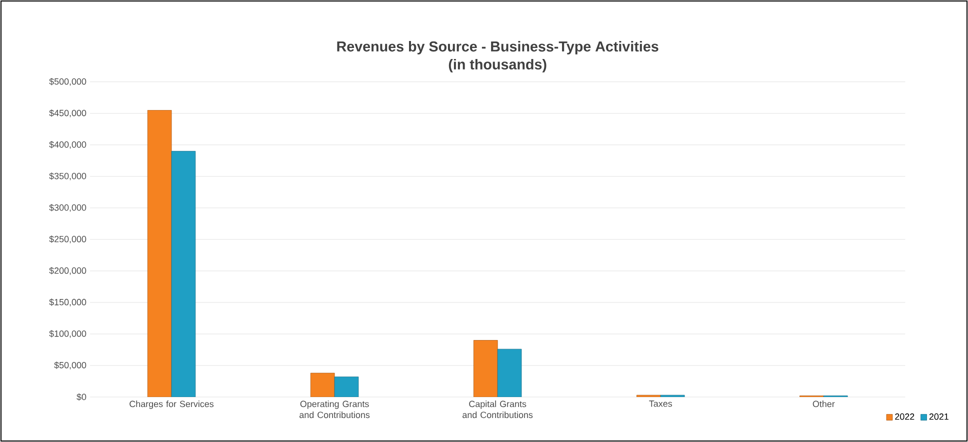 This screenshot has height=442, width=968. I want to click on y-tick-label: $200,000, so click(67, 271).